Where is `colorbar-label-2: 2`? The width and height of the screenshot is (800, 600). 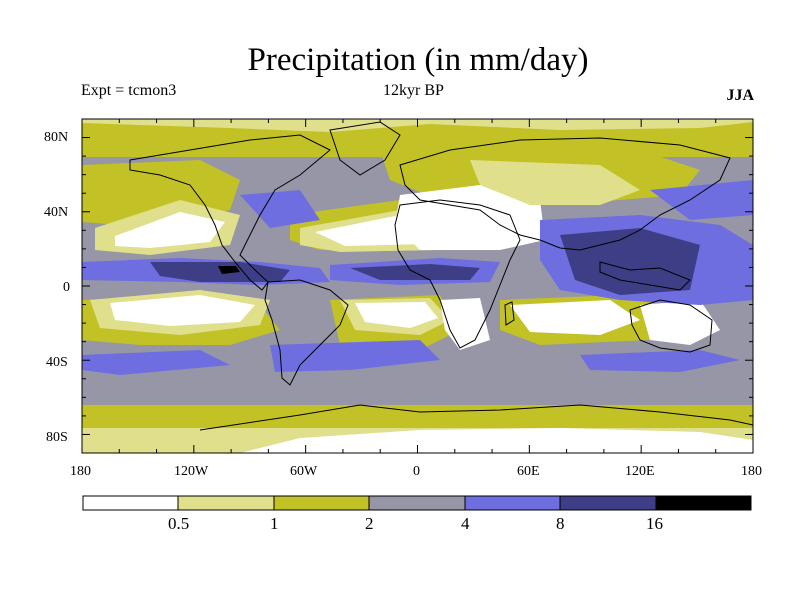 colorbar-label-2: 2 is located at coordinates (369, 523).